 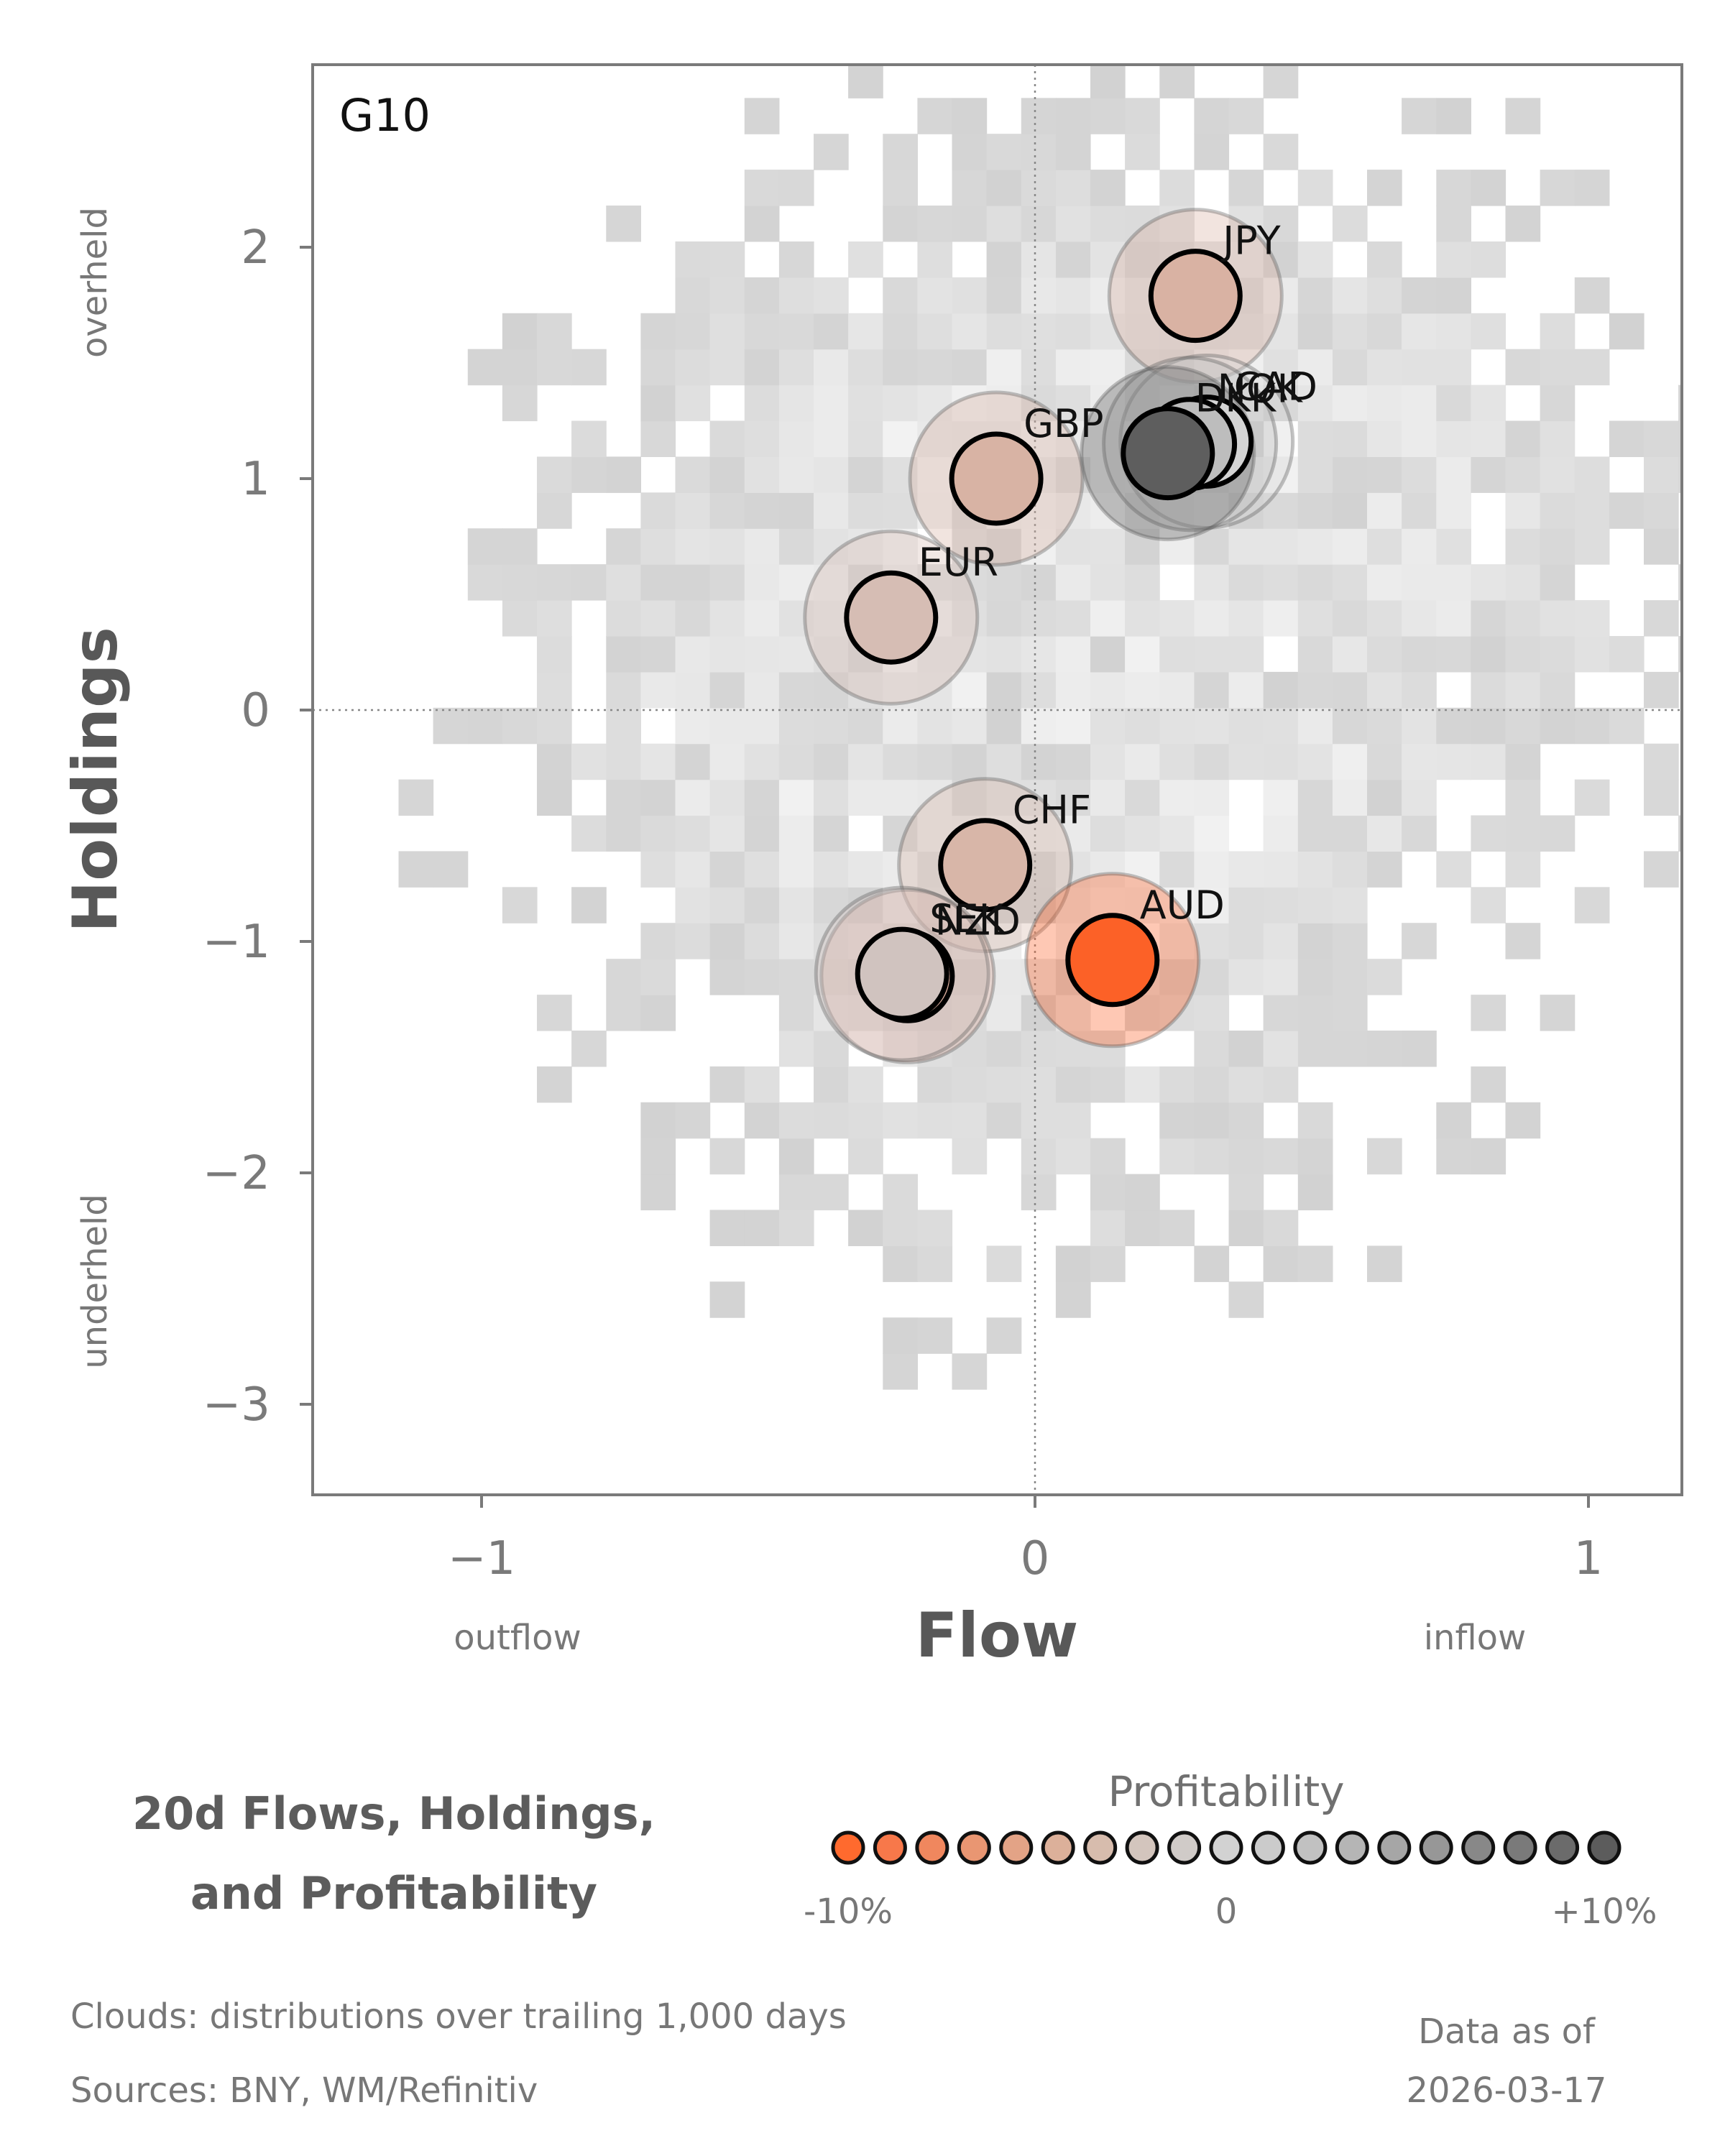 I want to click on y-tick-label: −1, so click(x=236, y=942).